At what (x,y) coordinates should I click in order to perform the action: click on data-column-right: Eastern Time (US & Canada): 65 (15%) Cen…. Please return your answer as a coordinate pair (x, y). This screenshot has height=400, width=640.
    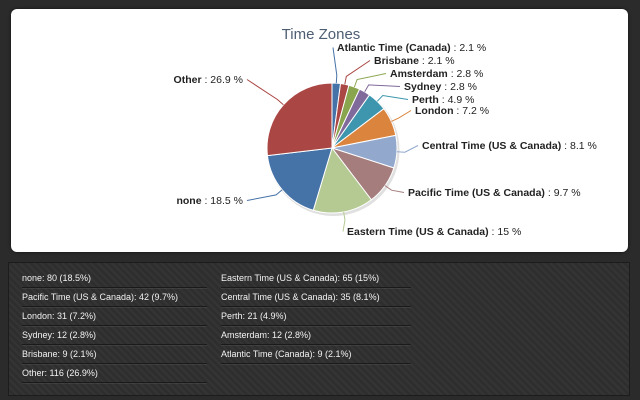
    Looking at the image, I should click on (316, 316).